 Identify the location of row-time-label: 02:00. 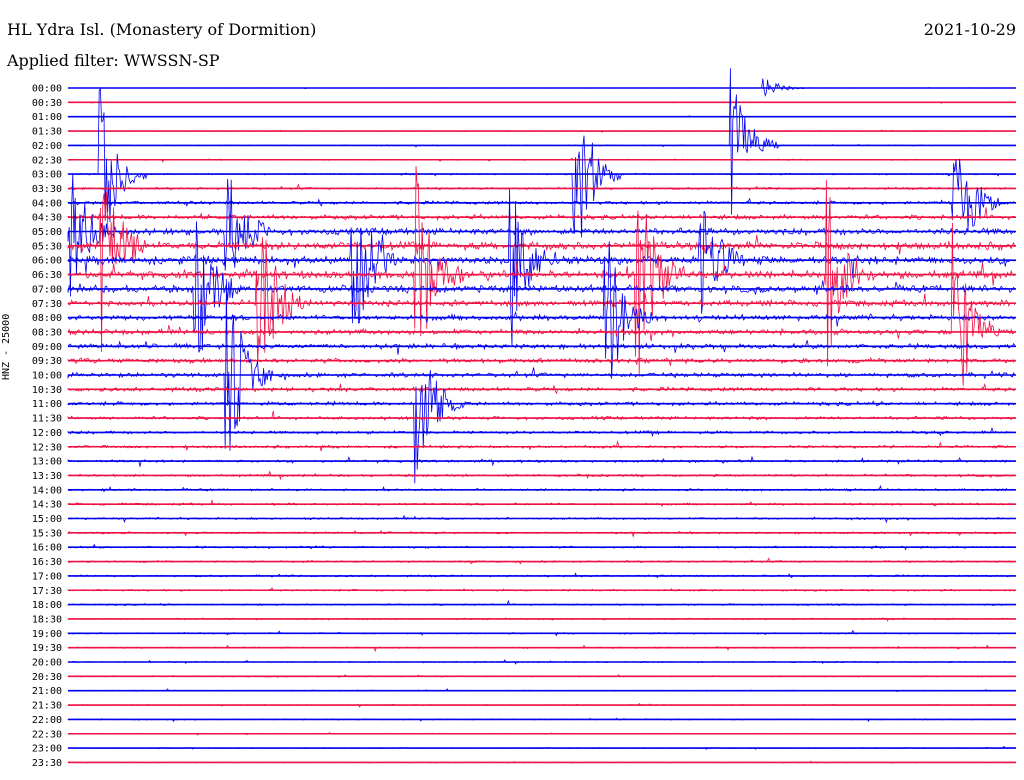
(47, 146).